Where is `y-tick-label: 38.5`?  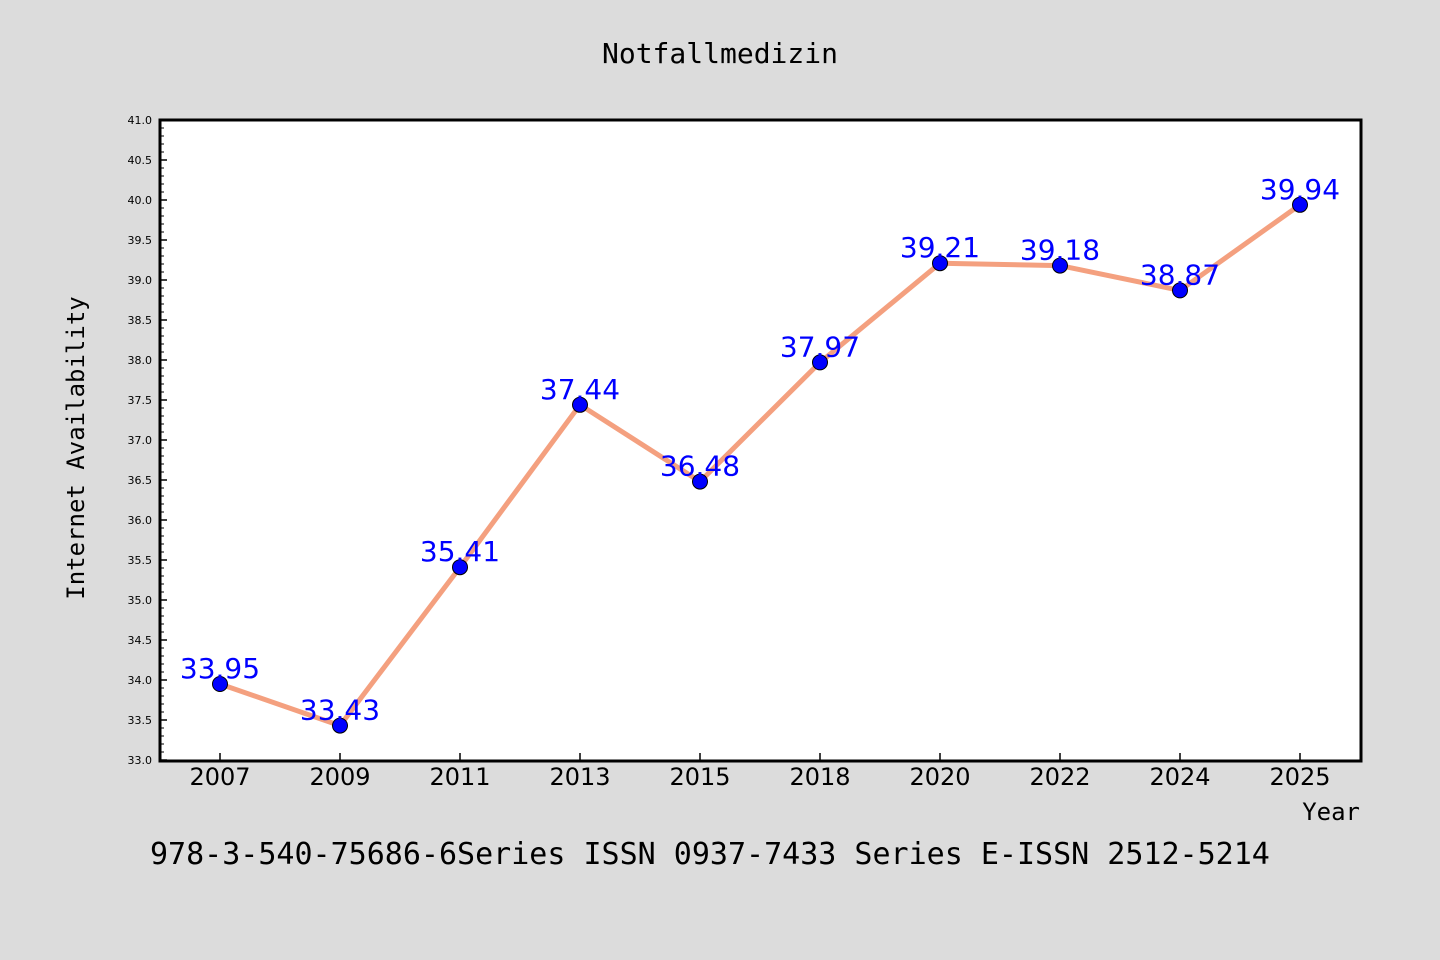 y-tick-label: 38.5 is located at coordinates (140, 320).